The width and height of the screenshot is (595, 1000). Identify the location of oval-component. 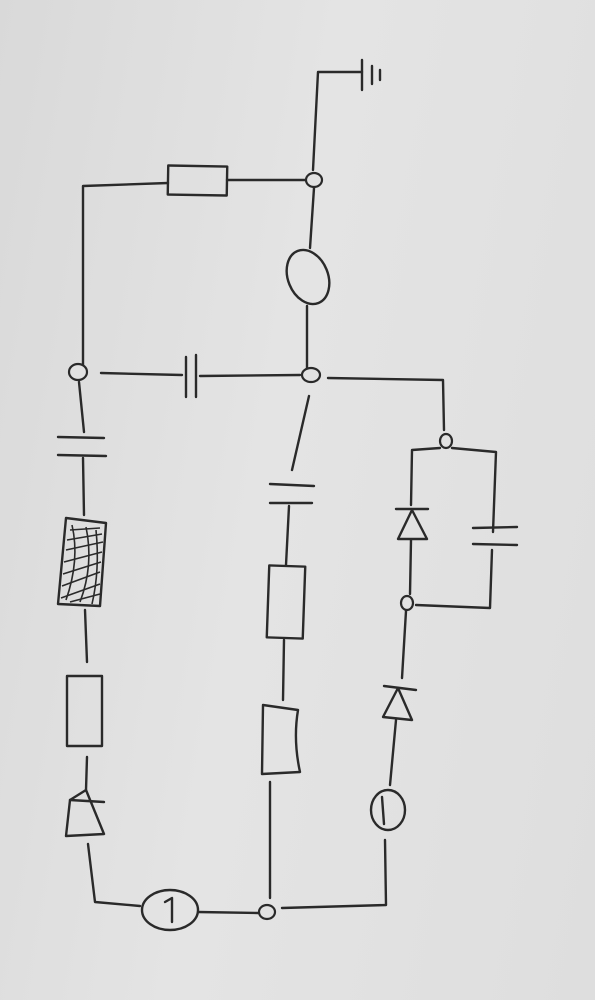
(308, 277).